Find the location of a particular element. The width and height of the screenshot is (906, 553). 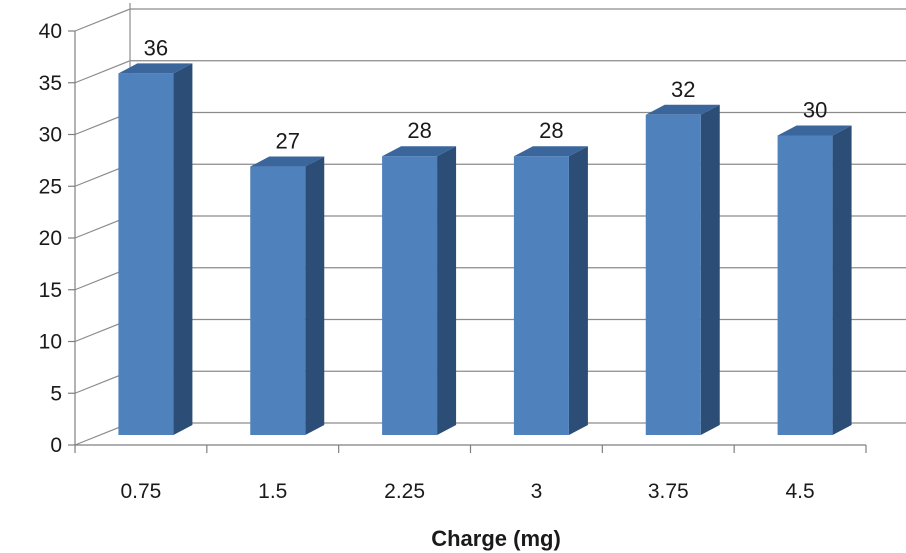

y-tick-label: 15 is located at coordinates (50, 290).